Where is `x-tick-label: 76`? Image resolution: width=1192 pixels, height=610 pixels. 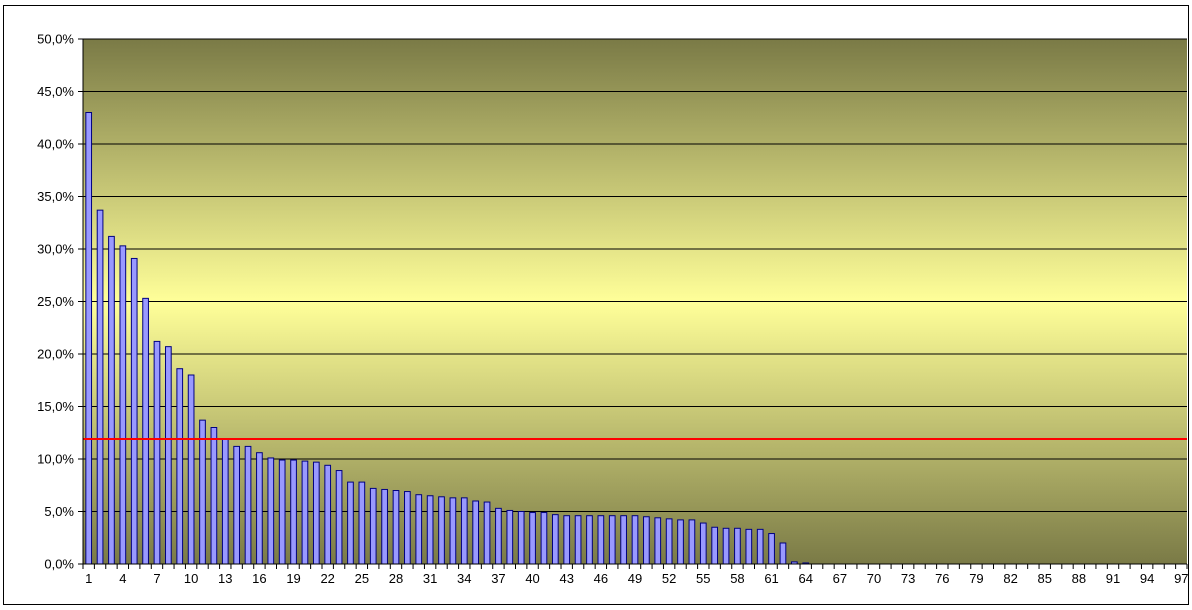
x-tick-label: 76 is located at coordinates (942, 578).